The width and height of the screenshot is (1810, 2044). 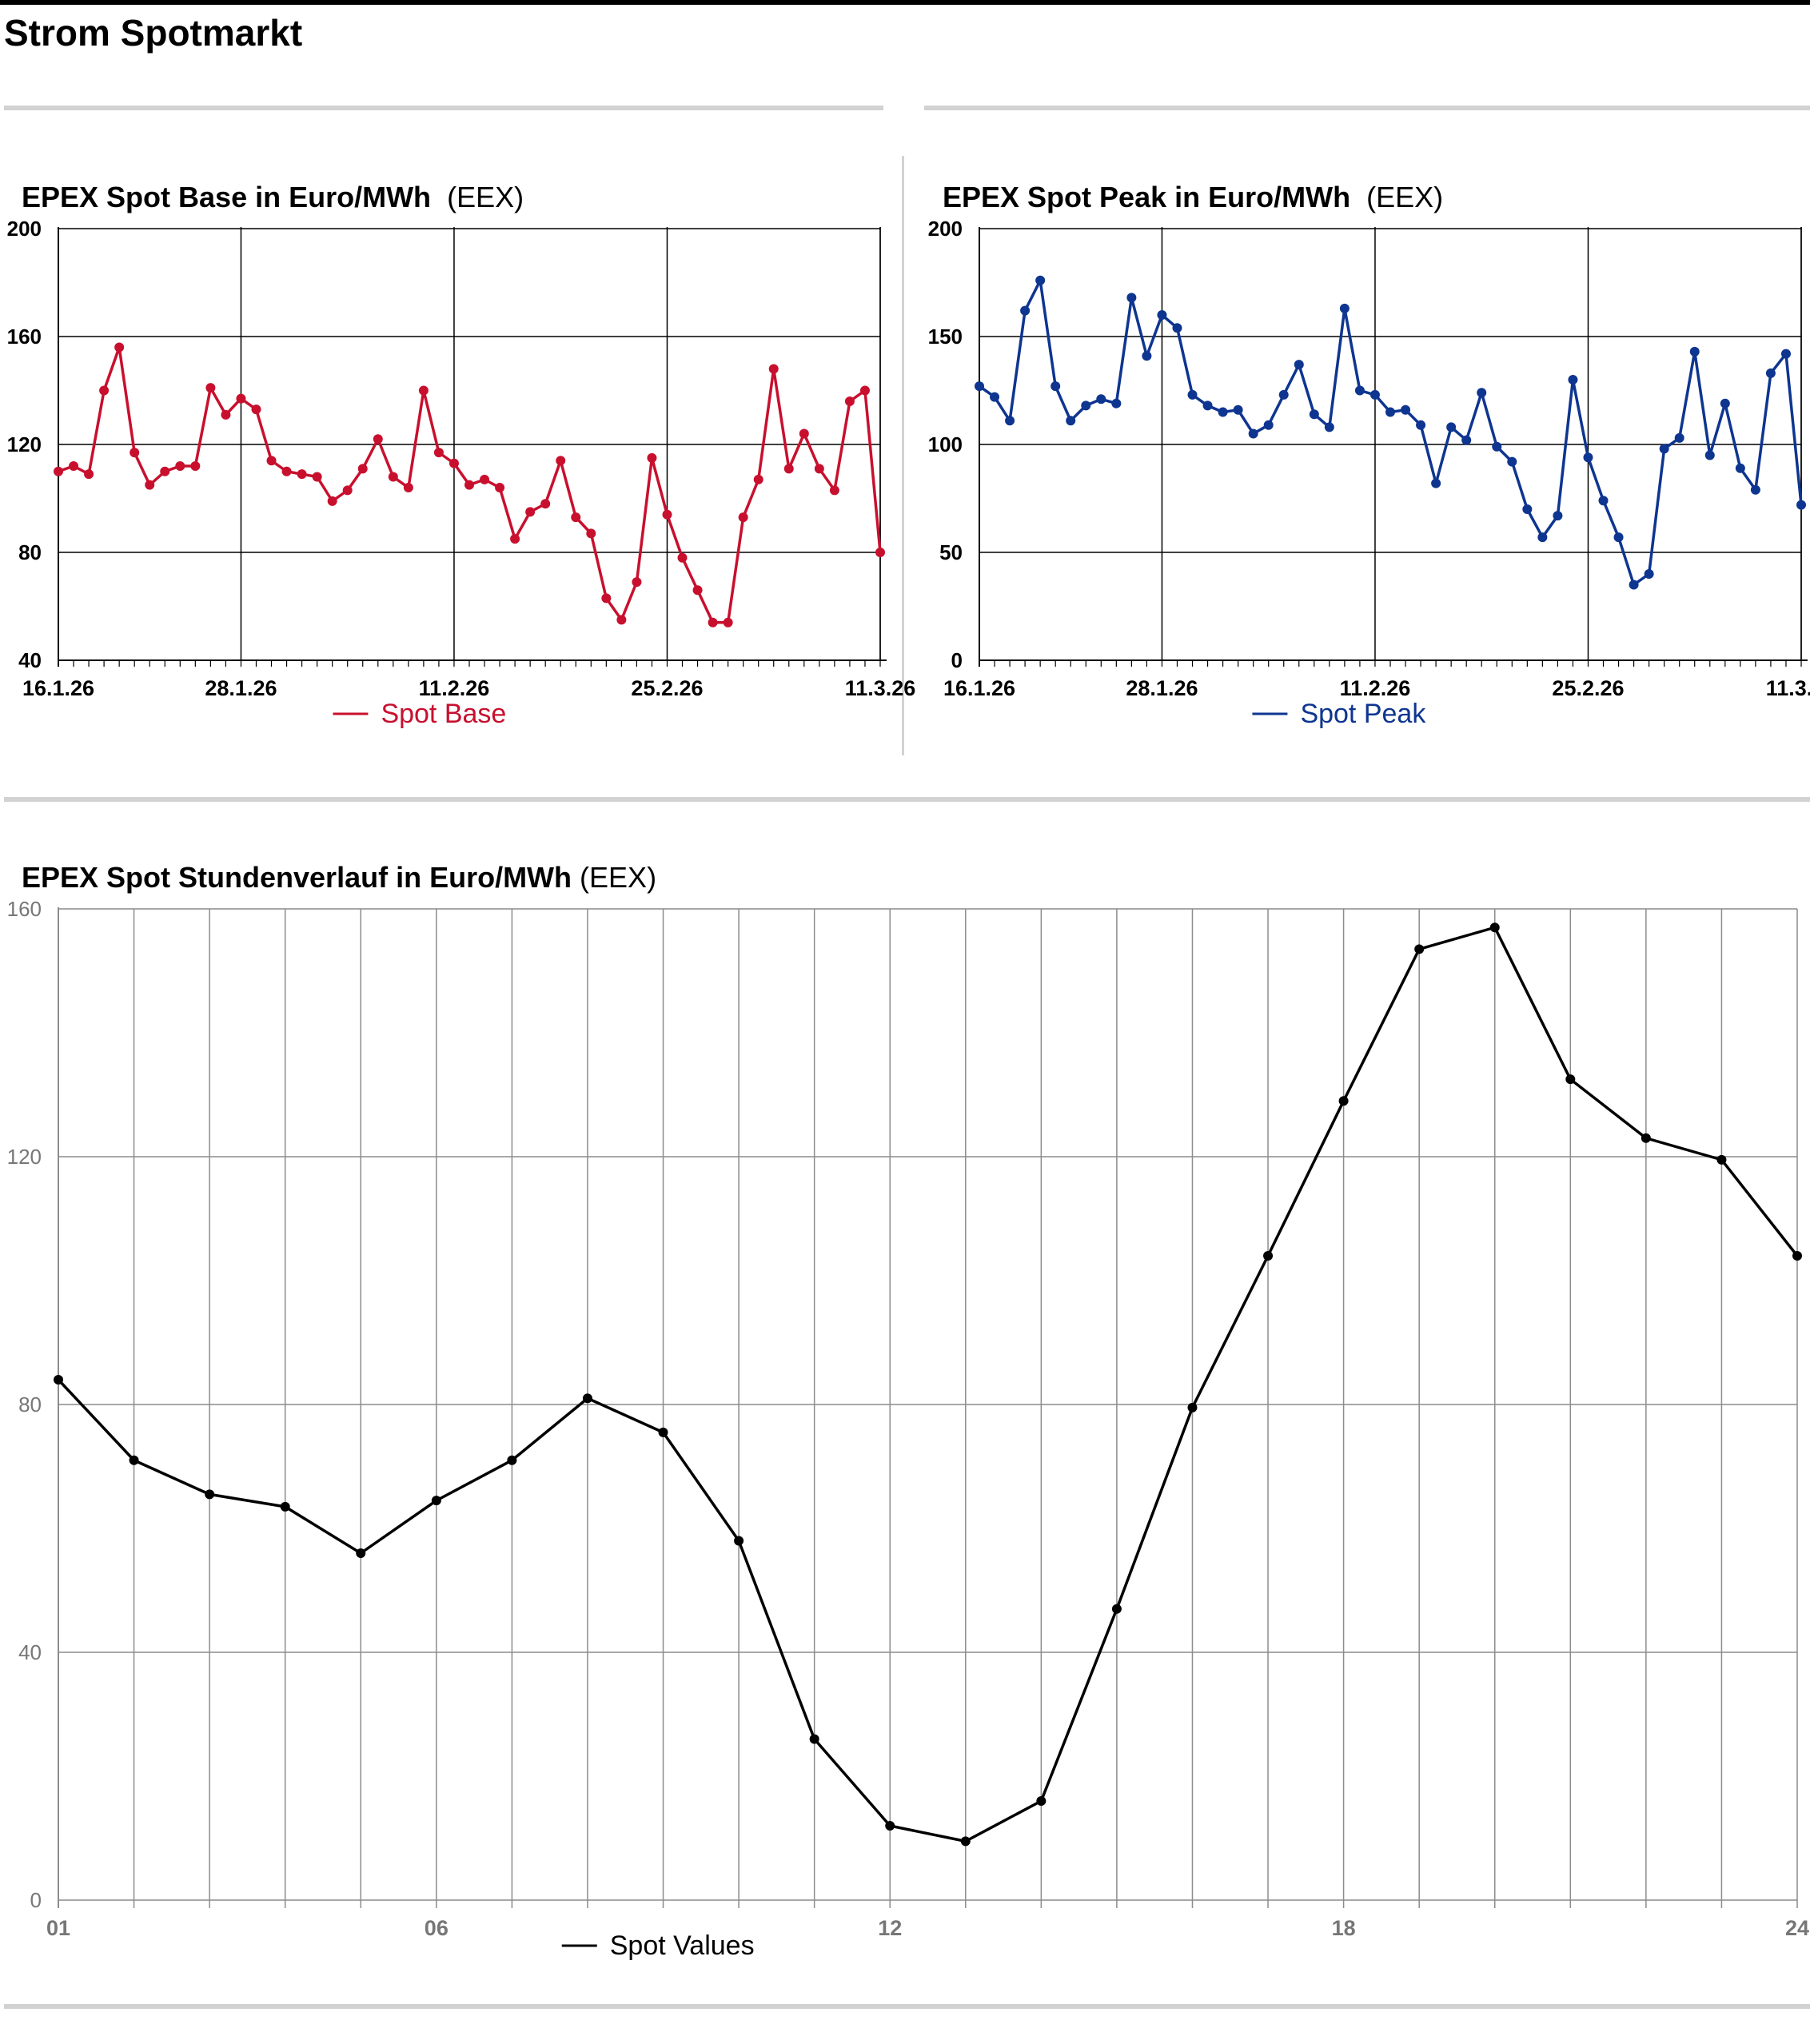 I want to click on base-y-tick-label: 40, so click(x=30, y=660).